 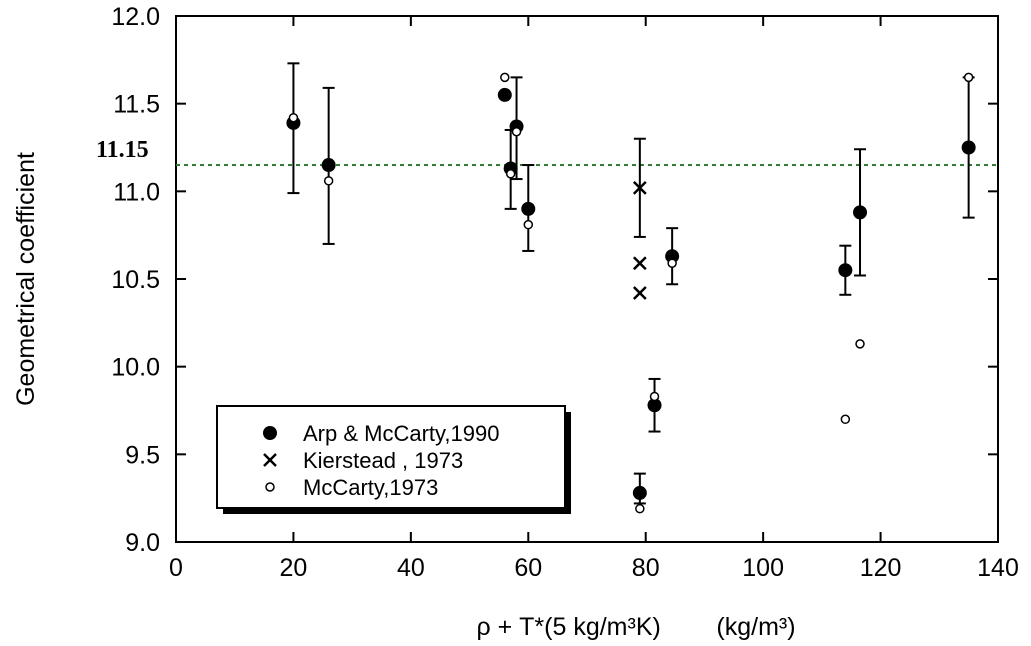 I want to click on reference-line-label: 11.15, so click(x=122, y=150).